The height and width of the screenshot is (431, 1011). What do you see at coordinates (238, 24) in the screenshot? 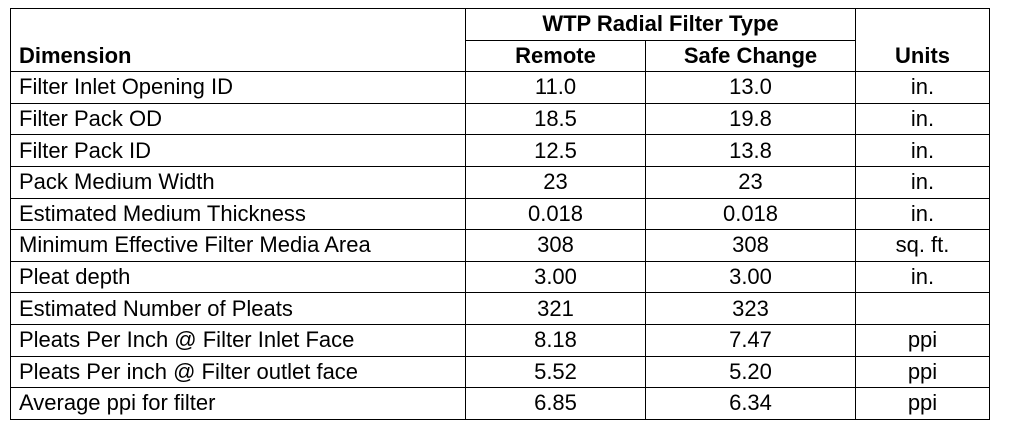
I see `header-blank-left` at bounding box center [238, 24].